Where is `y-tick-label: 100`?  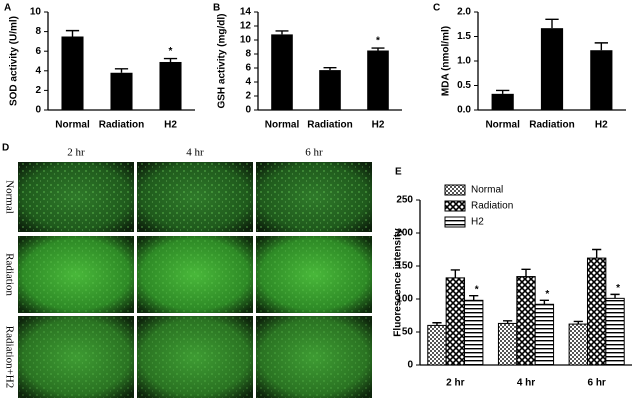
y-tick-label: 100 is located at coordinates (404, 299).